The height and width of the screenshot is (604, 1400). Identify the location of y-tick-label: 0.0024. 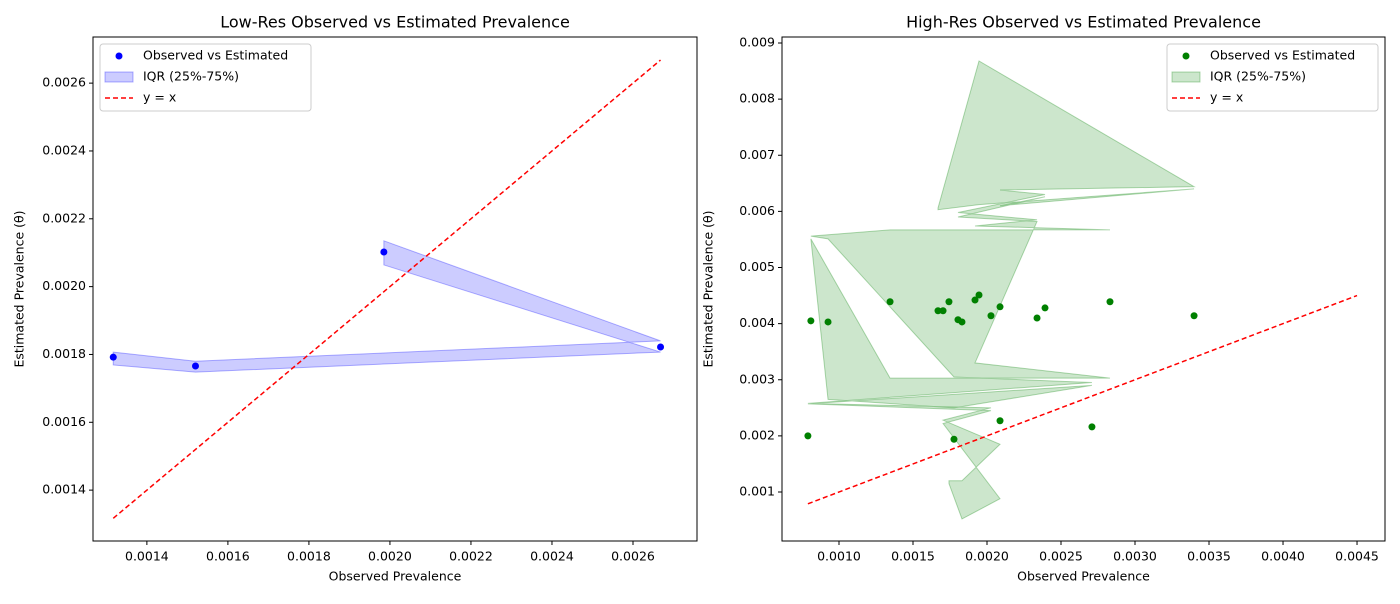
(64, 149).